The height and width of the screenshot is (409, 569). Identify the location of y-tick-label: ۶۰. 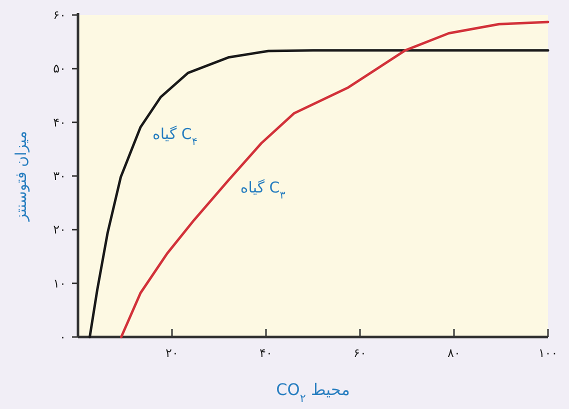
(59, 15).